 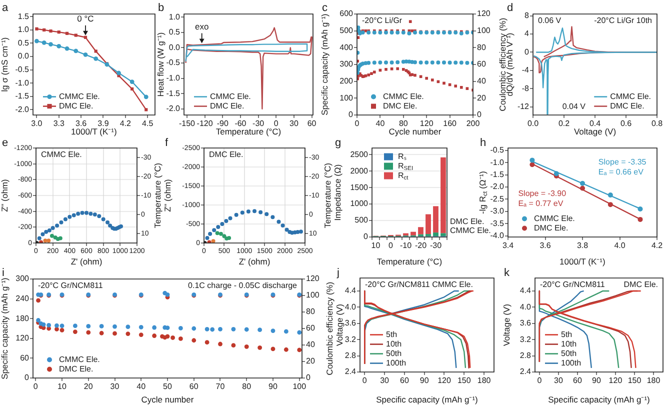 What do you see at coordinates (350, 339) in the screenshot?
I see `y-tick-label: 3.2` at bounding box center [350, 339].